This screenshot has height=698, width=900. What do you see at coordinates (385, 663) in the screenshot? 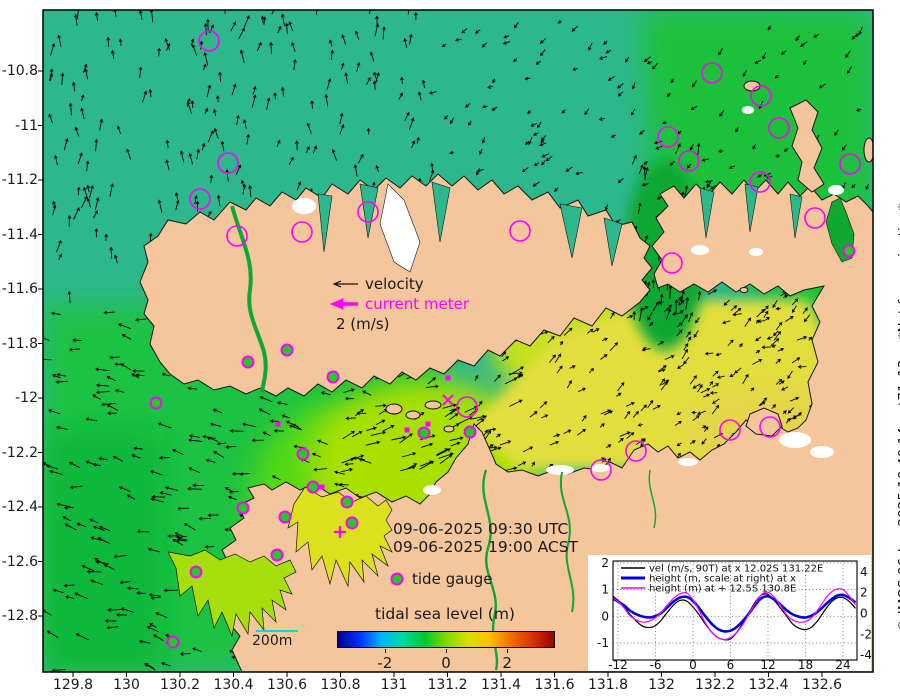
I see `colorbar-tick-label: -2` at bounding box center [385, 663].